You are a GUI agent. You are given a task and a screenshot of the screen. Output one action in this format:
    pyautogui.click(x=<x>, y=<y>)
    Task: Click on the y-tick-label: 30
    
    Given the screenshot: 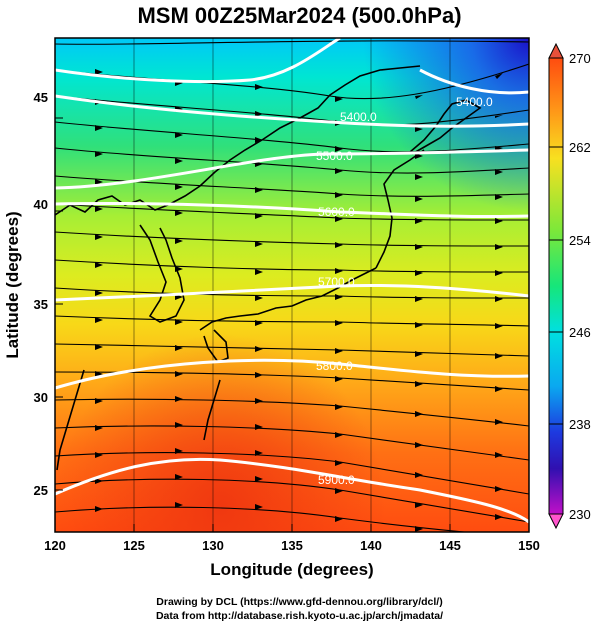 What is the action you would take?
    pyautogui.click(x=41, y=397)
    